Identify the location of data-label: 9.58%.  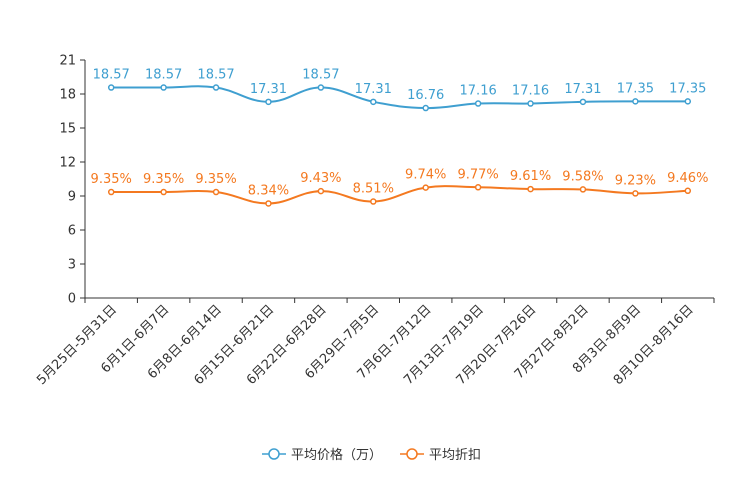
(582, 176).